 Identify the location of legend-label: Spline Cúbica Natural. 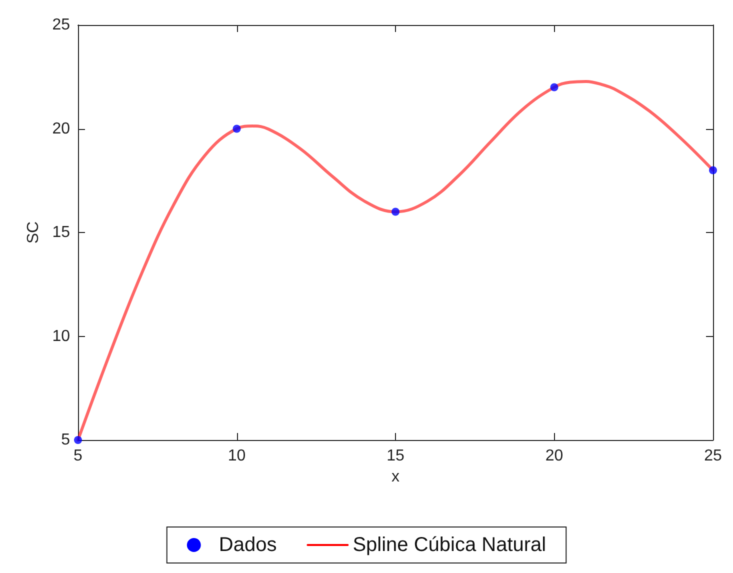
(449, 545).